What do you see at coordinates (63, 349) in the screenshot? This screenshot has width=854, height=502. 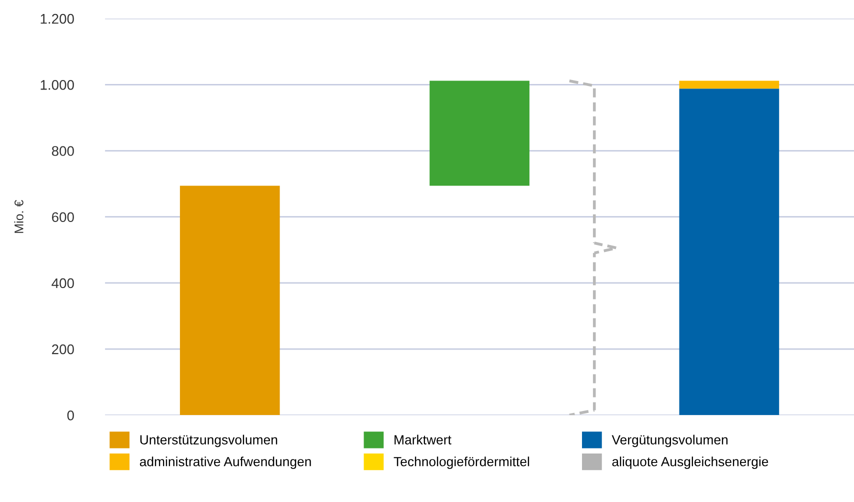 I see `y-tick-label: 200` at bounding box center [63, 349].